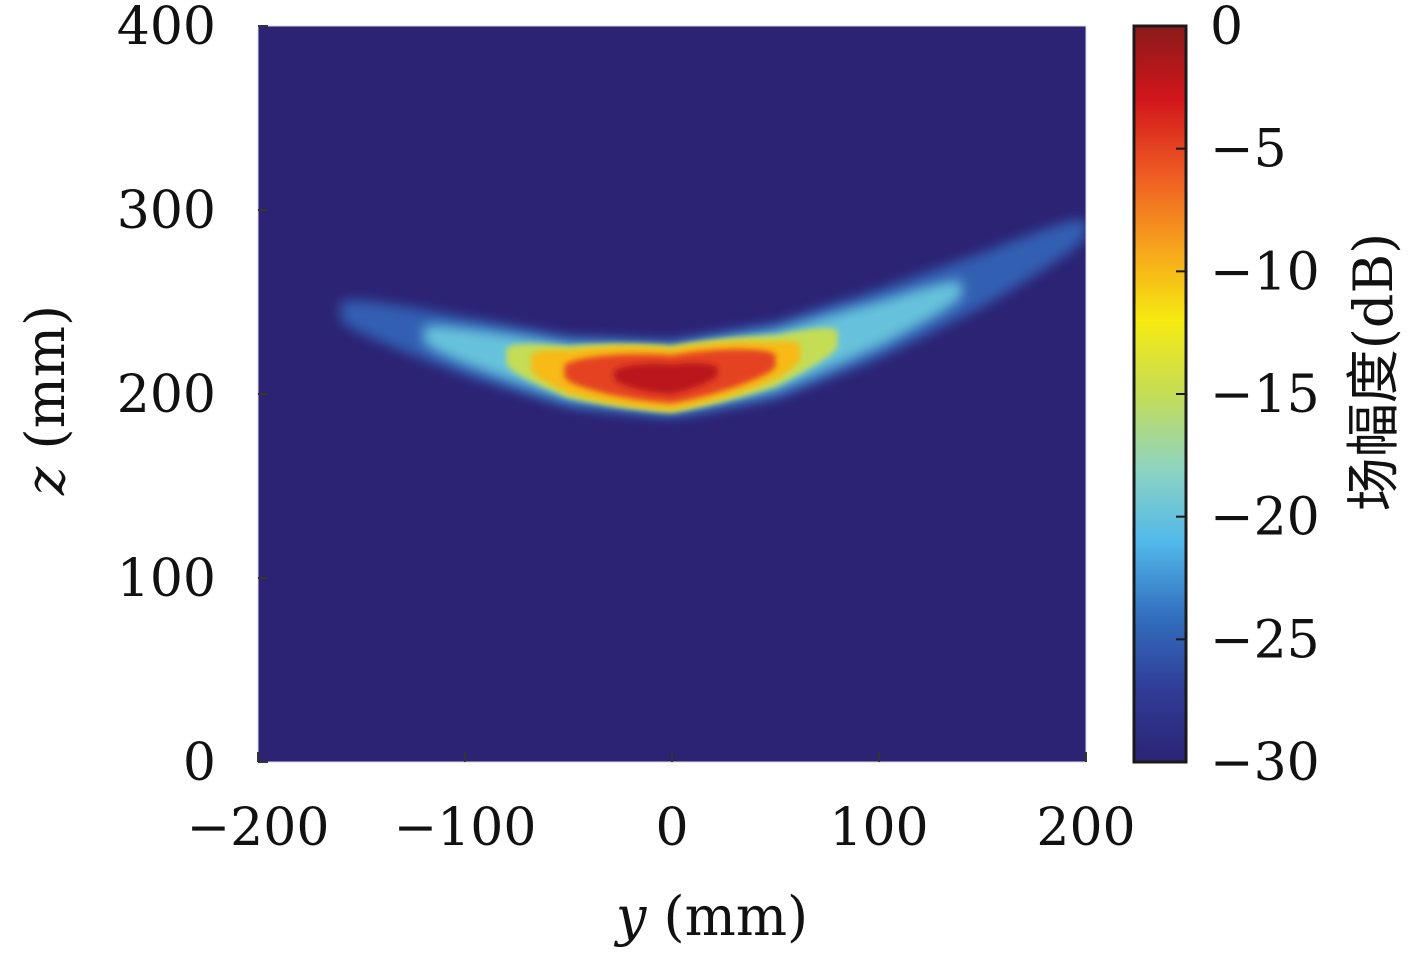 This screenshot has width=1417, height=957. I want to click on x-tick-label: −100, so click(465, 828).